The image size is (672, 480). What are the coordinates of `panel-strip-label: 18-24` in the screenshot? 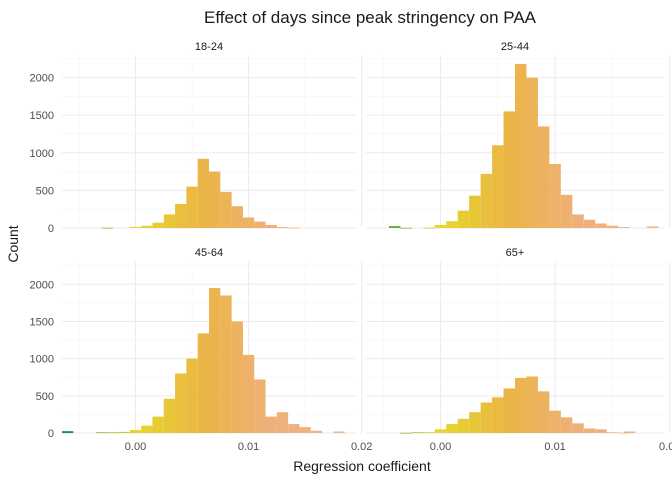 It's located at (209, 47).